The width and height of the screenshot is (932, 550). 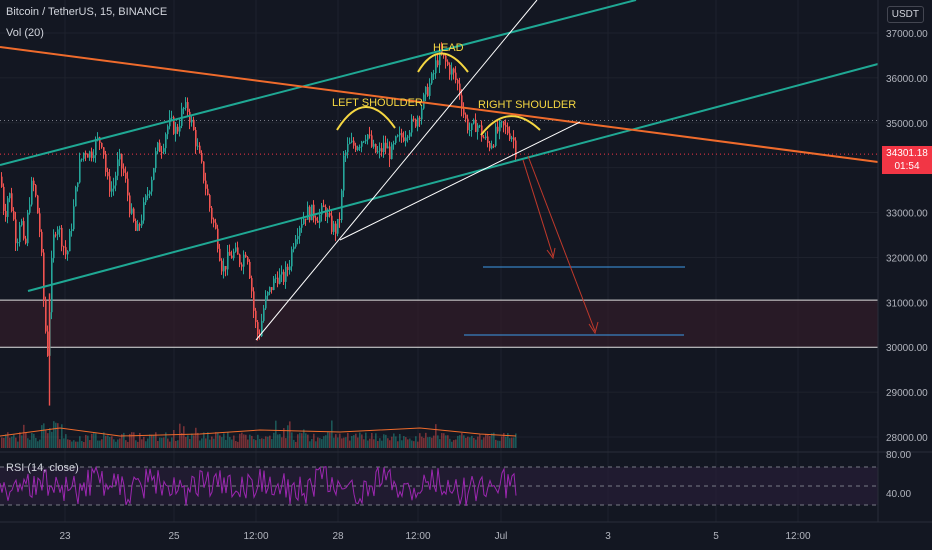 I want to click on currency-badge: USDT, so click(x=905, y=14).